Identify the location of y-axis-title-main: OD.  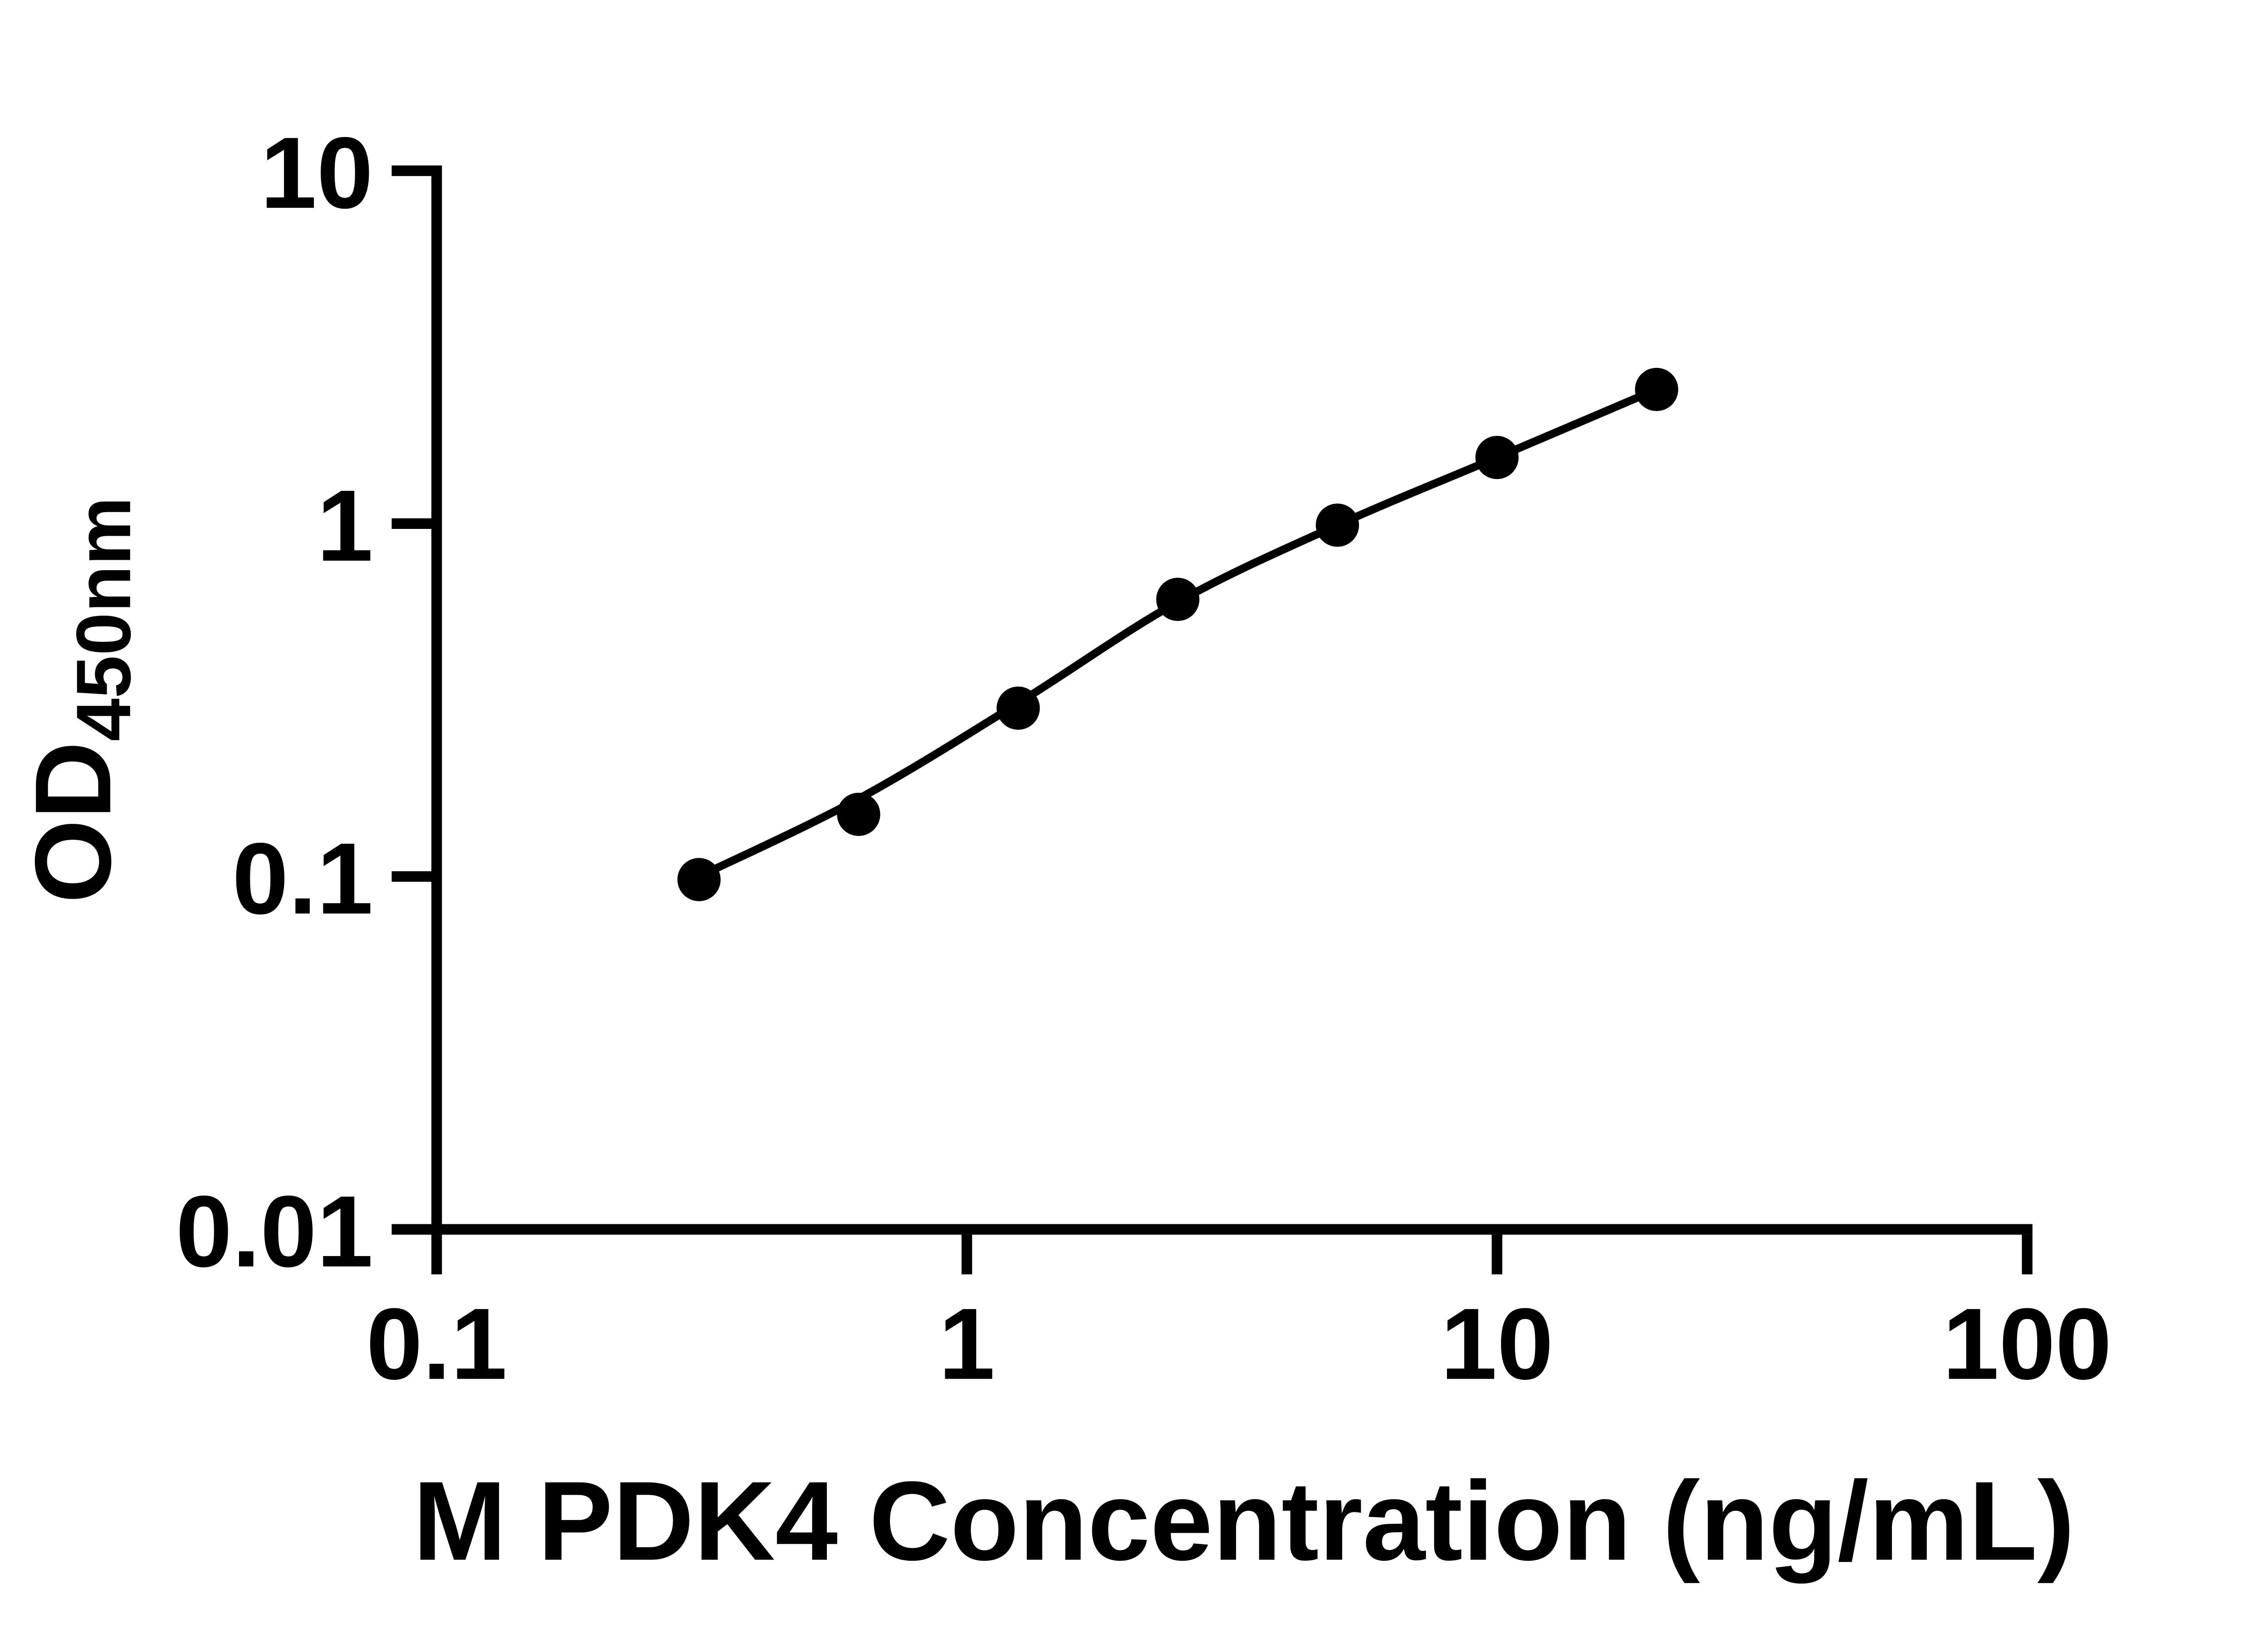
(73, 822).